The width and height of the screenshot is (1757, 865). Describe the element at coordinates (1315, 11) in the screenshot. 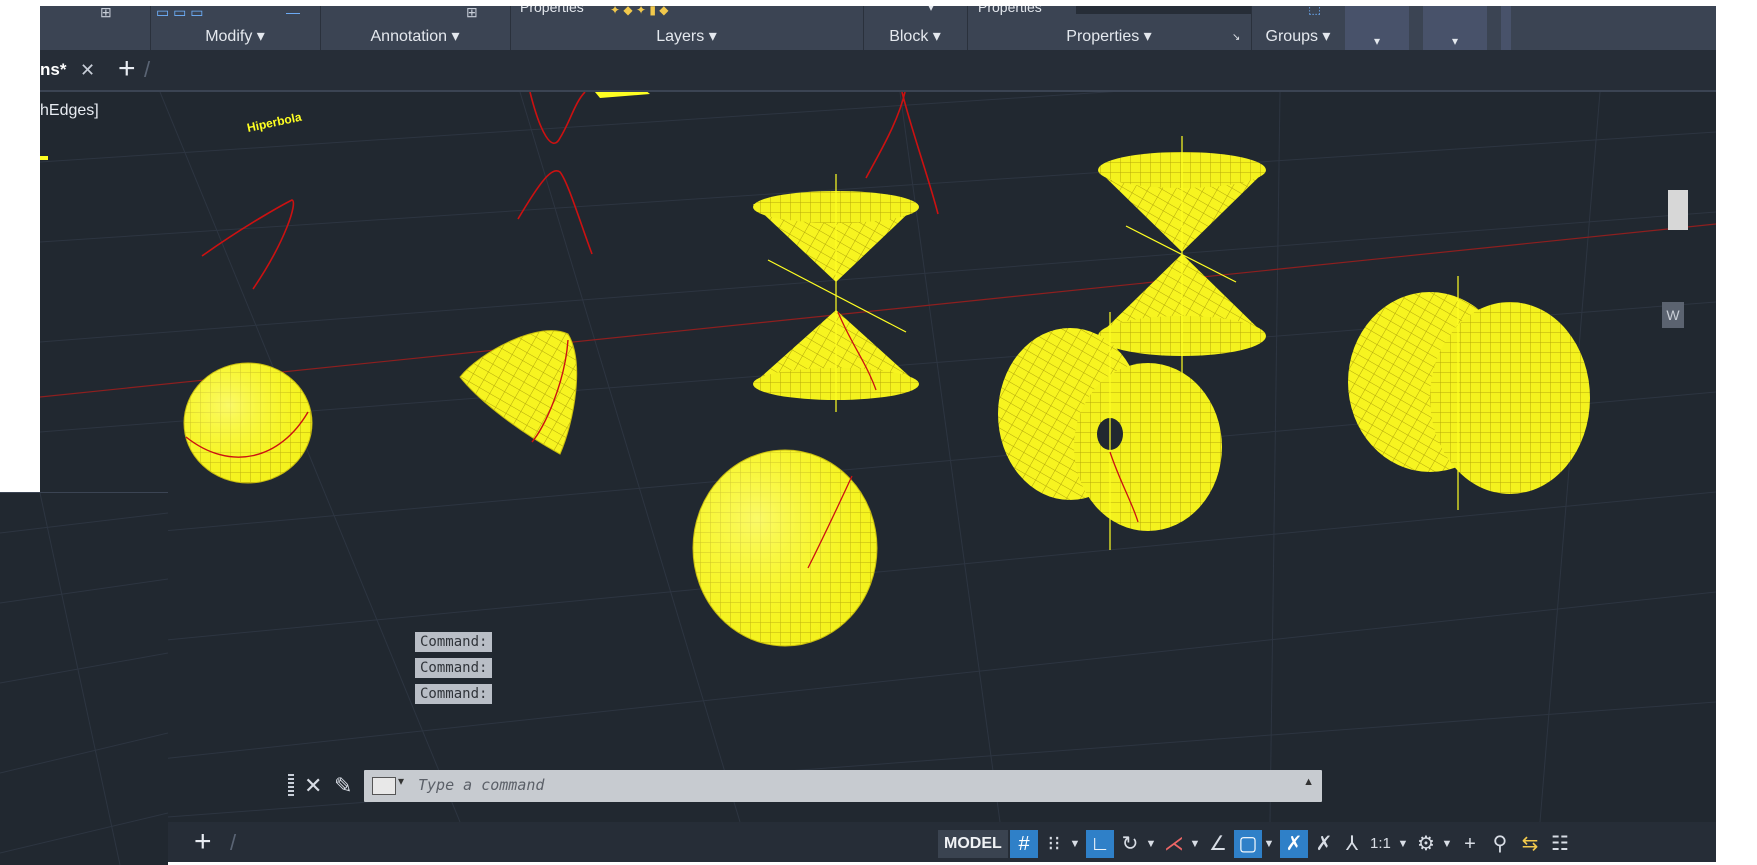

I see `group-icon: ⬚` at that location.